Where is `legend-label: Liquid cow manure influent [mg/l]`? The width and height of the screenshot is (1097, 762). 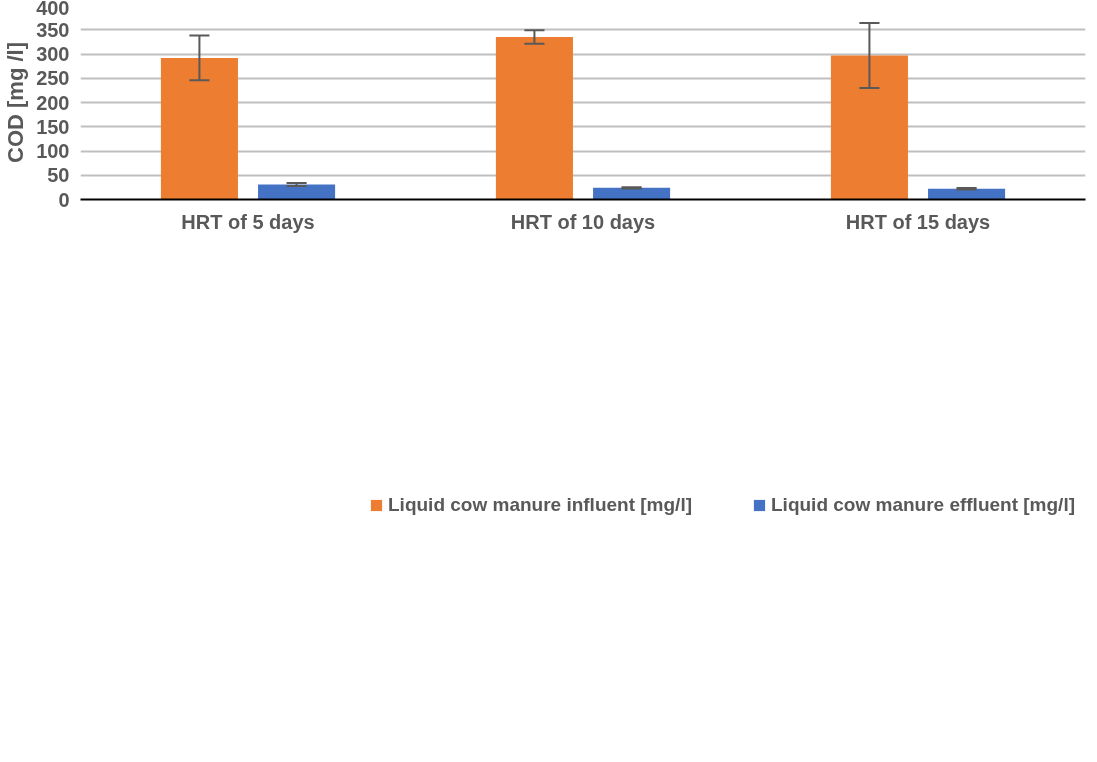 legend-label: Liquid cow manure influent [mg/l] is located at coordinates (540, 505).